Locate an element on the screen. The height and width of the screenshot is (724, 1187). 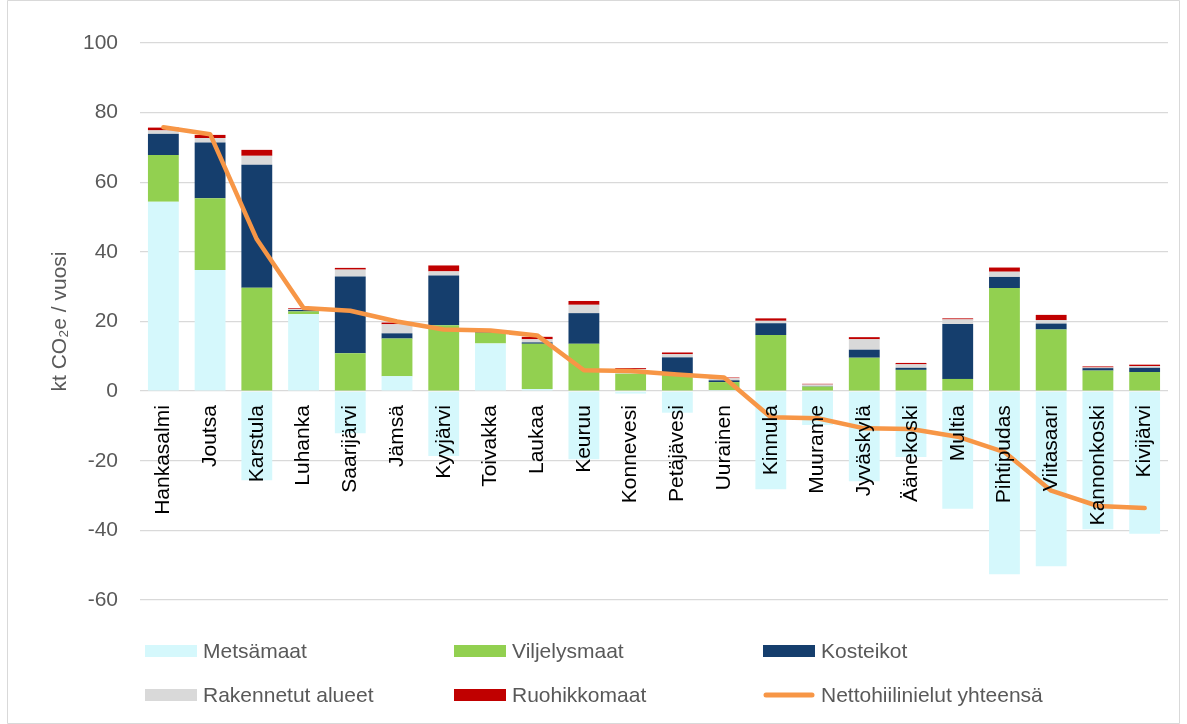
x-tick-label: Muurame is located at coordinates (816, 449).